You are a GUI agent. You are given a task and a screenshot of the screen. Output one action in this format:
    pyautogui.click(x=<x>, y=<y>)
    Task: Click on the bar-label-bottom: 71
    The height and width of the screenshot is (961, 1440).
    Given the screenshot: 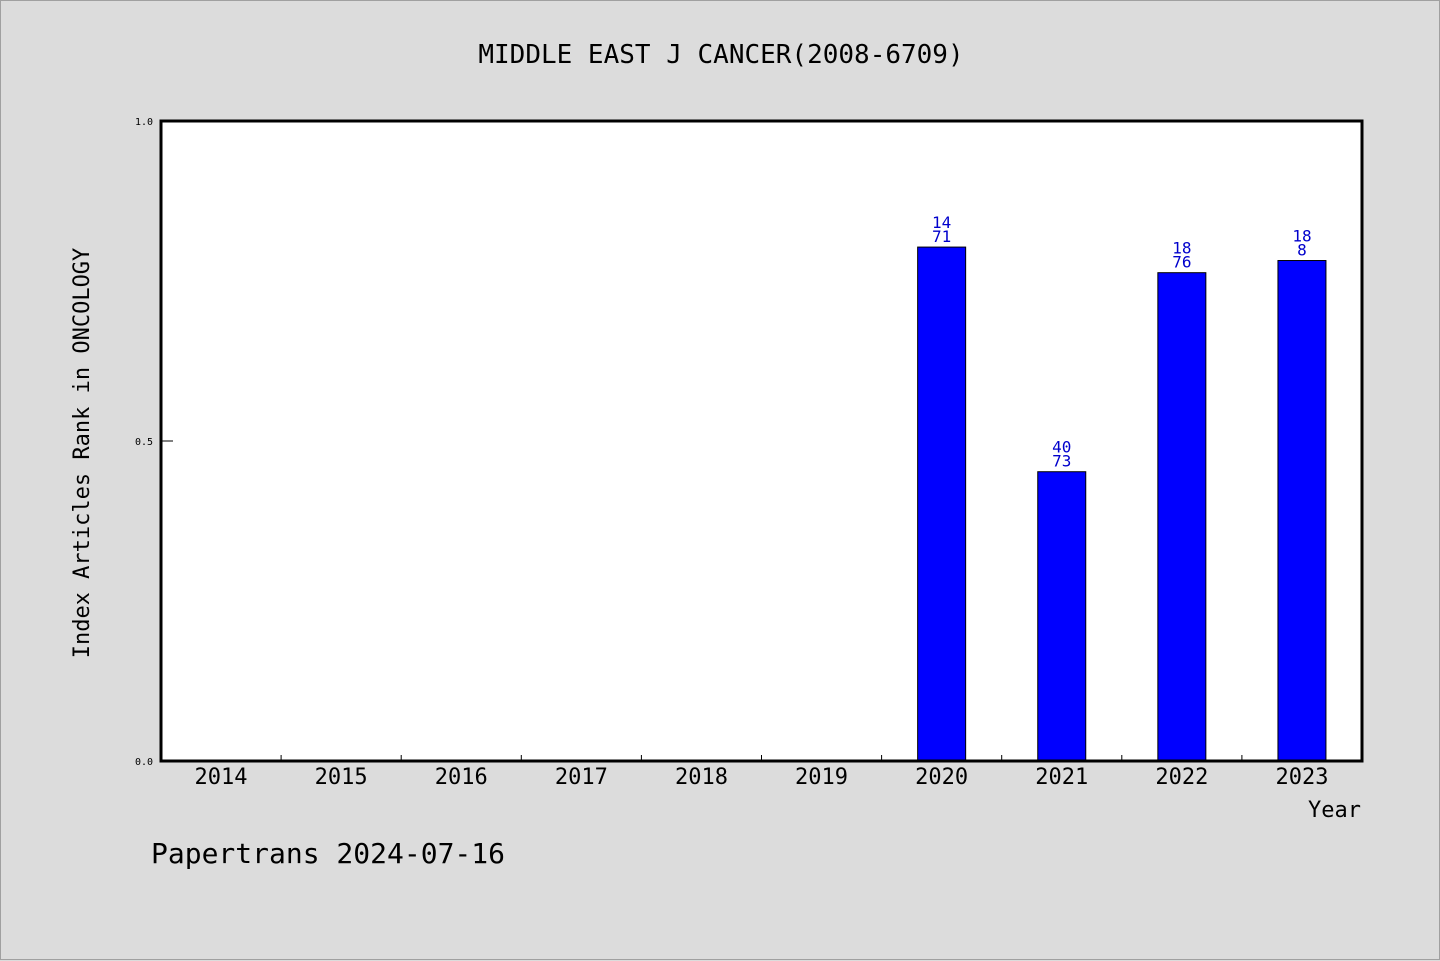 What is the action you would take?
    pyautogui.click(x=941, y=236)
    